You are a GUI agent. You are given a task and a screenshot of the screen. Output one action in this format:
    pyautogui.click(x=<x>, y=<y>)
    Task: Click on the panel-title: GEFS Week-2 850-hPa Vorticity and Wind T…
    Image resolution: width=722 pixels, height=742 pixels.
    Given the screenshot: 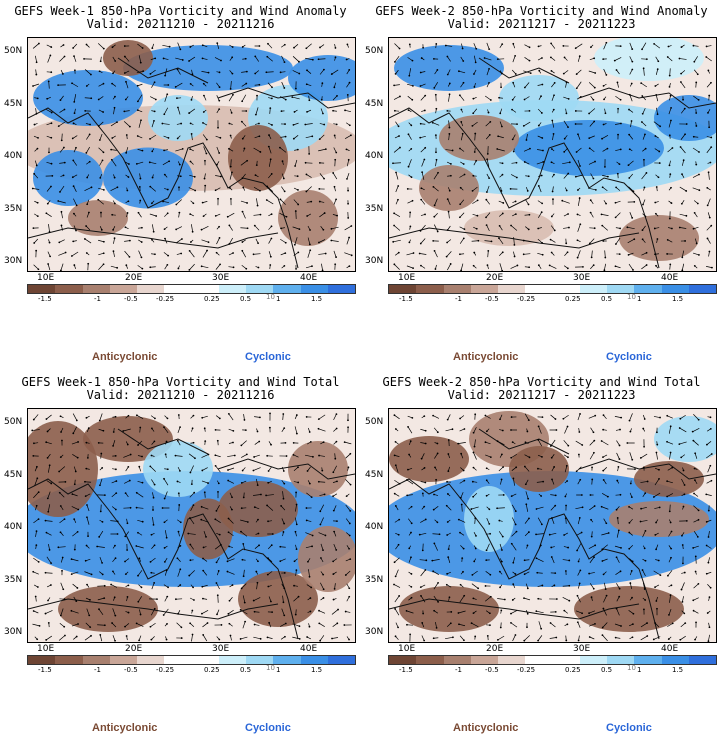 What is the action you would take?
    pyautogui.click(x=541, y=382)
    